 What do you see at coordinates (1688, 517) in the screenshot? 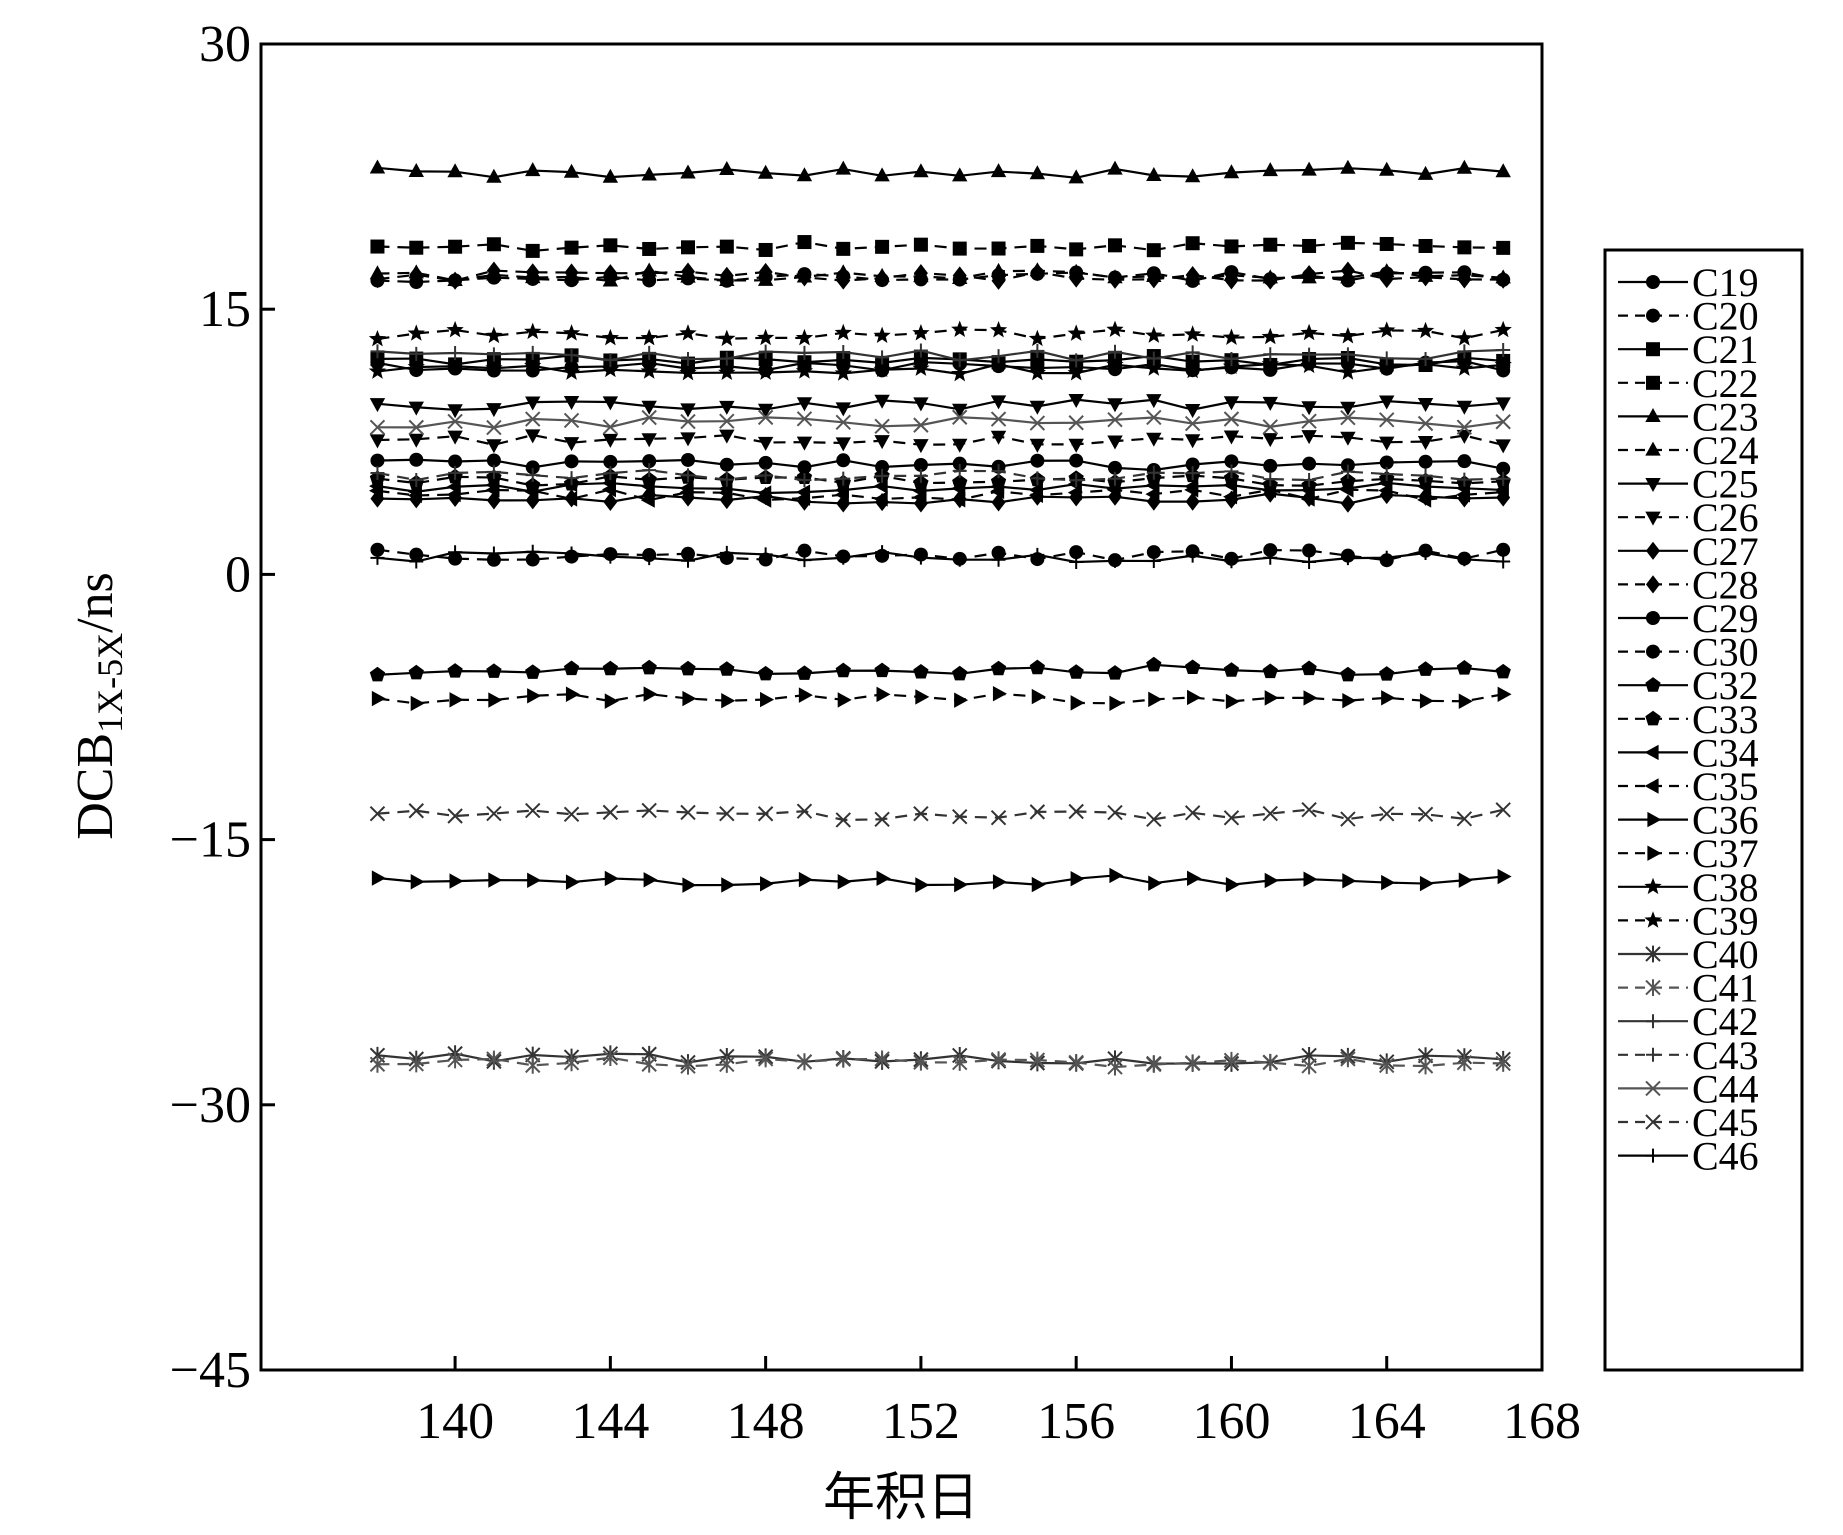
I see `legend-entry: C26` at bounding box center [1688, 517].